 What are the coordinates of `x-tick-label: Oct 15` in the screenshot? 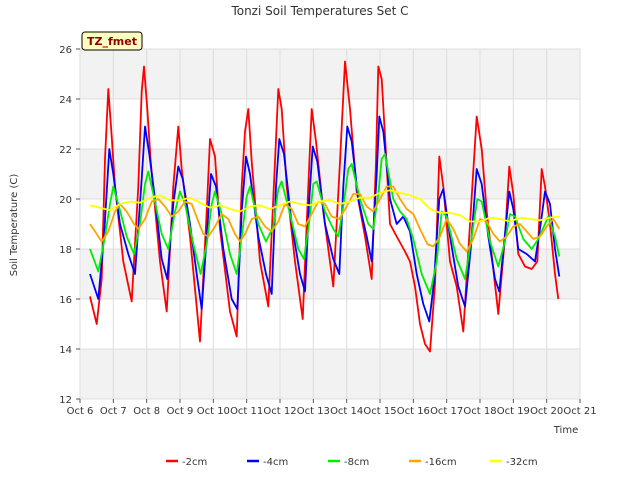 It's located at (379, 411).